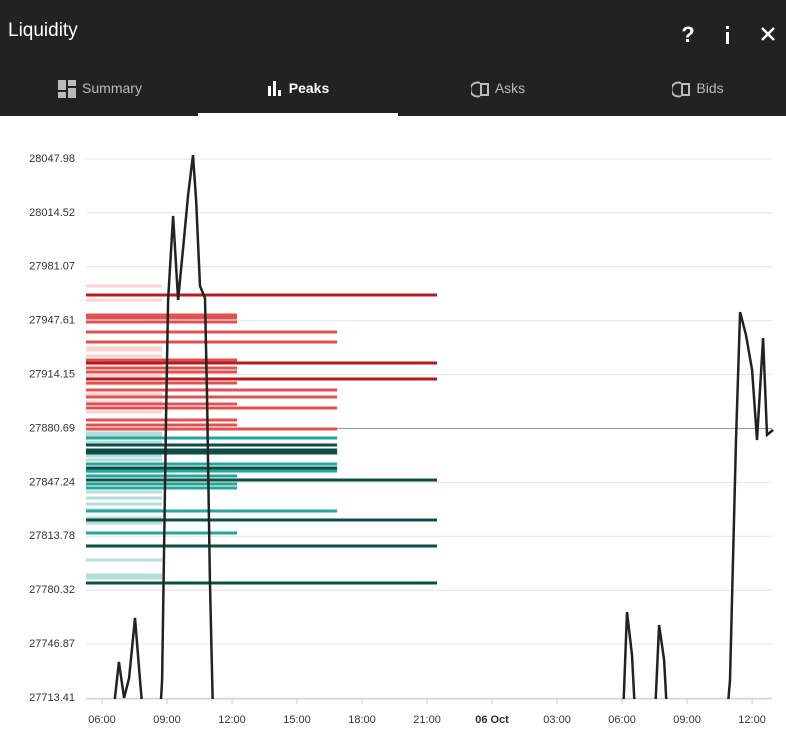 The width and height of the screenshot is (786, 732). I want to click on y-tick-label: 28047.98, so click(52, 159).